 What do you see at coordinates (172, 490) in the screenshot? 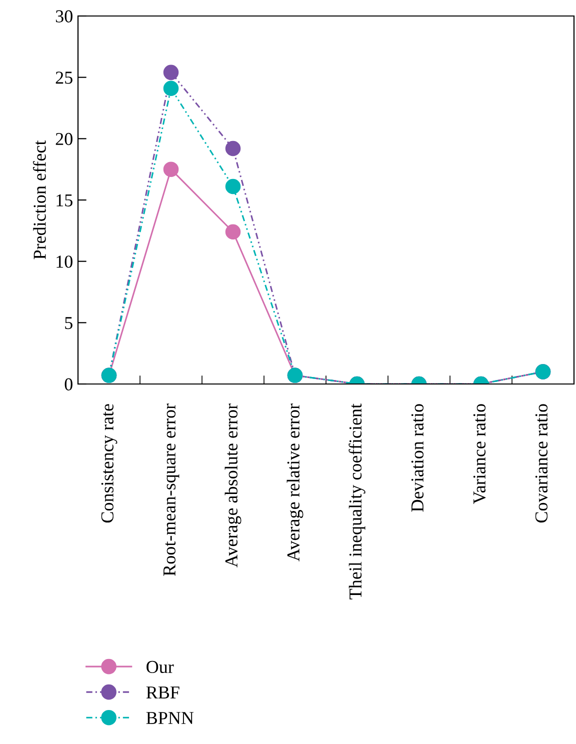
I see `x-tick-label: Root-mean-square error` at bounding box center [172, 490].